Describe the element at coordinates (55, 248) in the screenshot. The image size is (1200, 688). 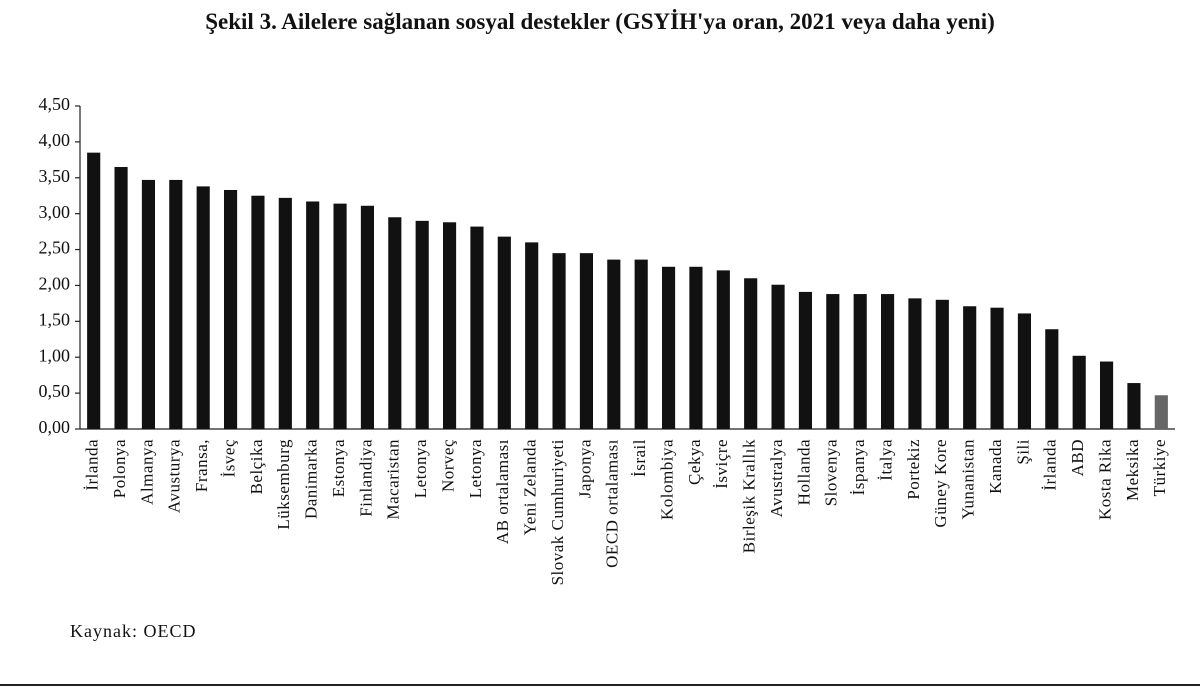
I see `y-tick-label: 2,50` at that location.